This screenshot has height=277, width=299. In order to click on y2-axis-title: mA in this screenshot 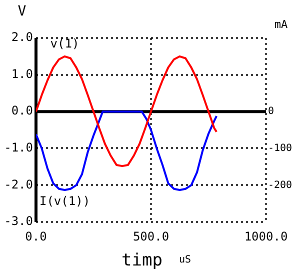, I will do `click(281, 24)`.